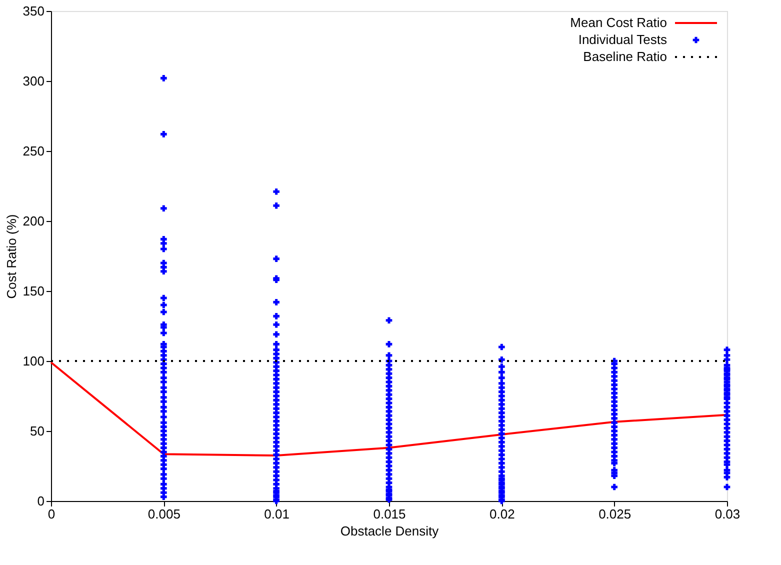  Describe the element at coordinates (390, 531) in the screenshot. I see `x-axis-title: Obstacle Density` at that location.